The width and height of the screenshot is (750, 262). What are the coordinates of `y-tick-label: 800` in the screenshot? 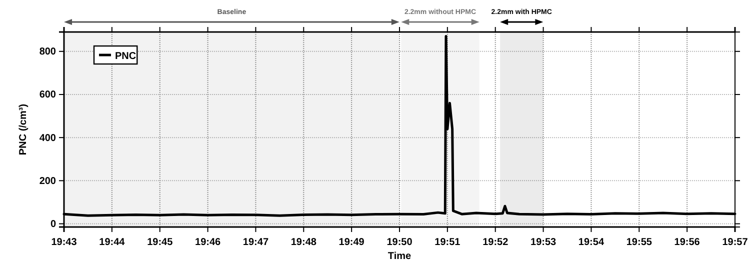 It's located at (47, 52).